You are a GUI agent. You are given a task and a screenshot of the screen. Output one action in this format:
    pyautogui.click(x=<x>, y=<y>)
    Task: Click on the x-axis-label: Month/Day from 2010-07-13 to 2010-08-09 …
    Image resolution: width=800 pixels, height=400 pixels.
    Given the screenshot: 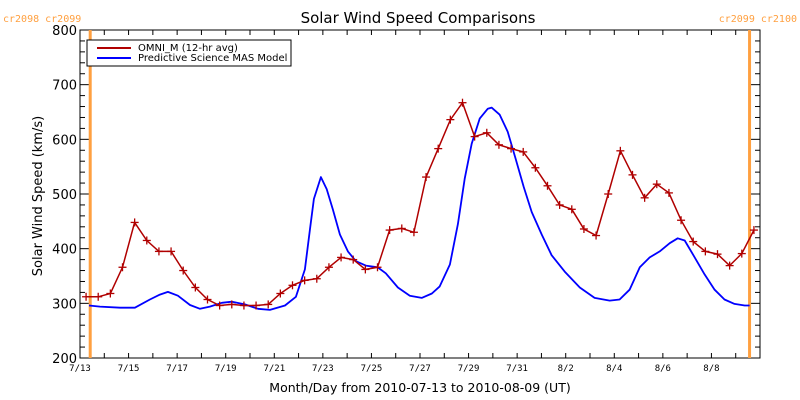 What is the action you would take?
    pyautogui.click(x=419, y=387)
    